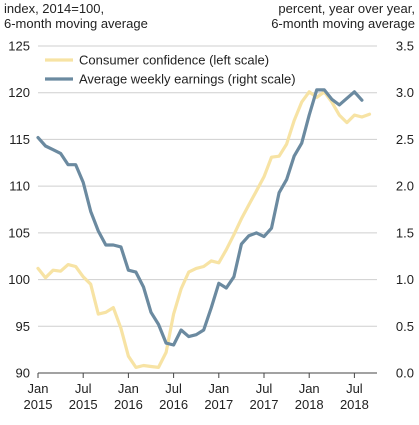 This screenshot has height=425, width=419. Describe the element at coordinates (405, 139) in the screenshot. I see `y-right-tick-label: 2.5` at that location.